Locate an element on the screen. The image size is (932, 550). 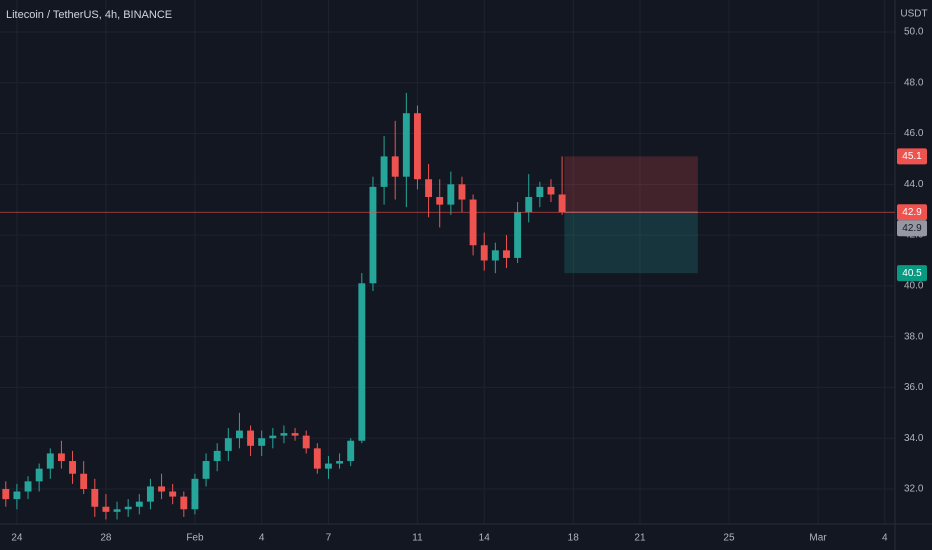
target-price-label: 40.5 is located at coordinates (912, 273).